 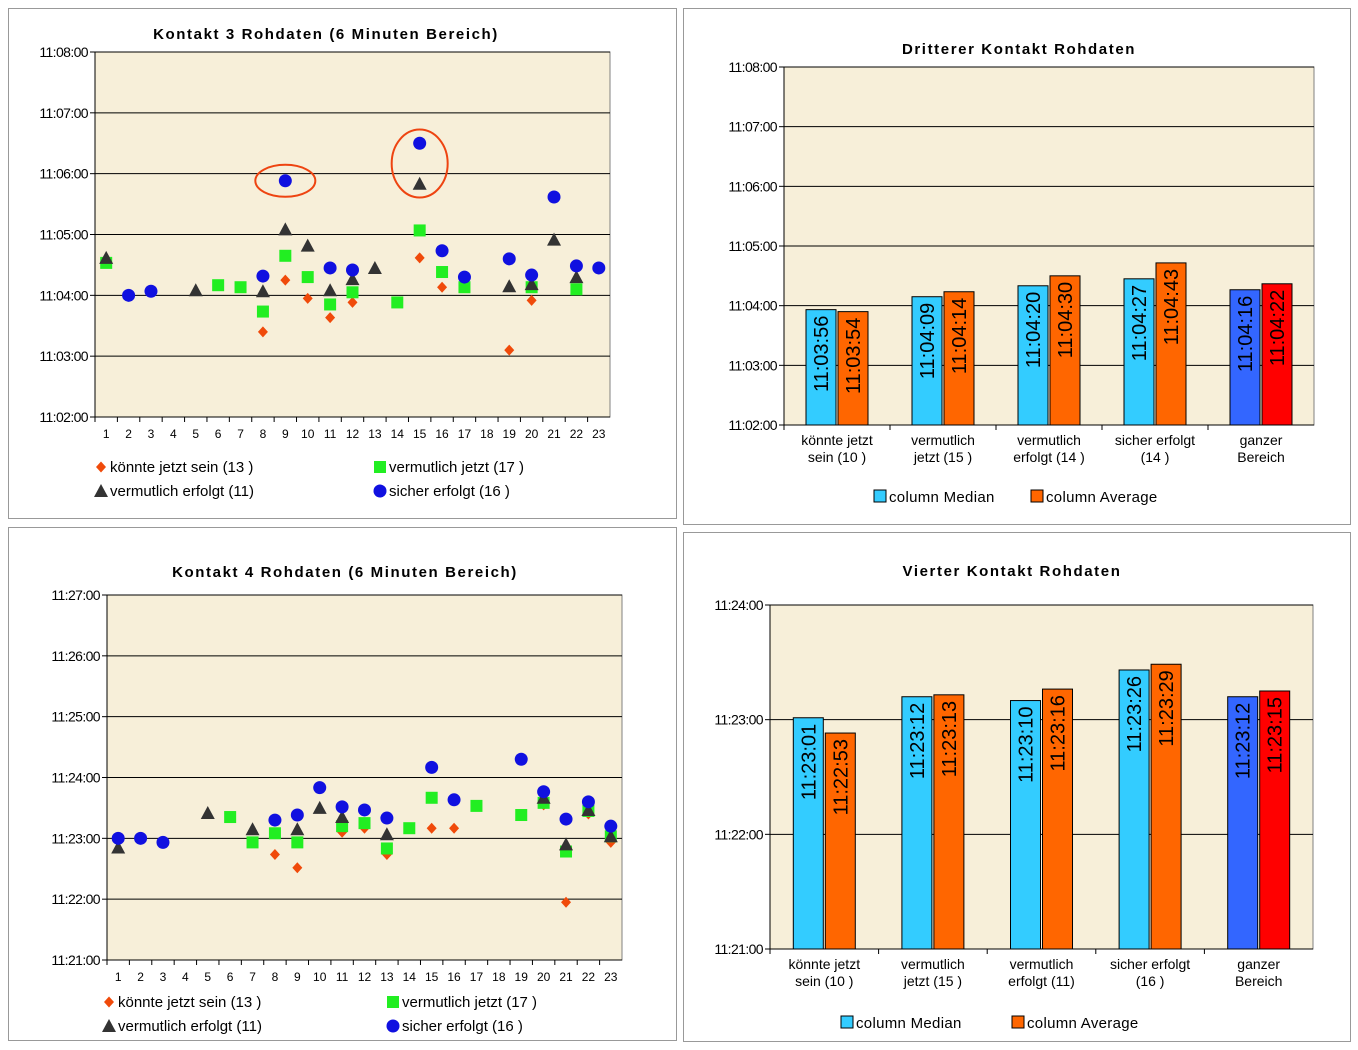 I want to click on category-label: vermutlich, so click(x=1049, y=440).